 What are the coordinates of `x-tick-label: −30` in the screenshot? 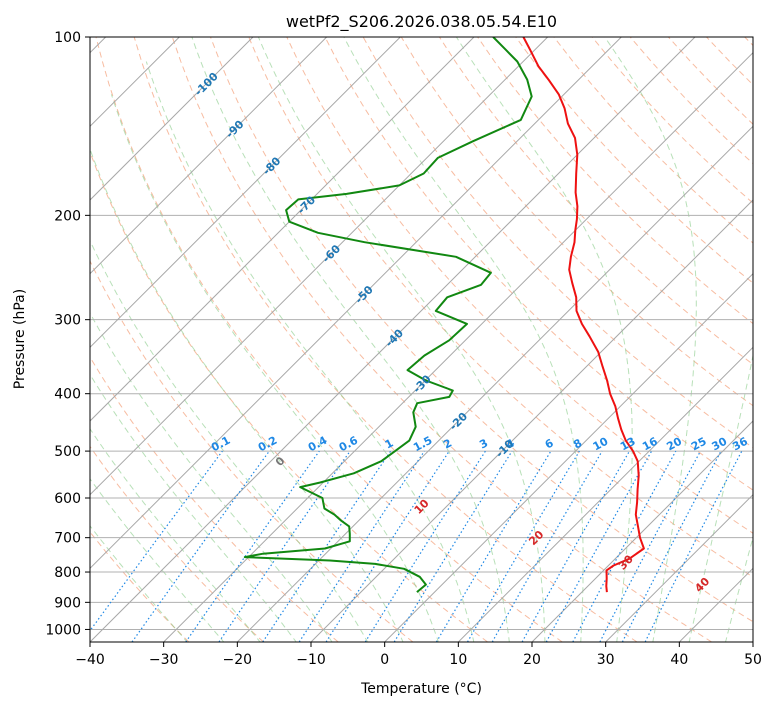 It's located at (164, 660).